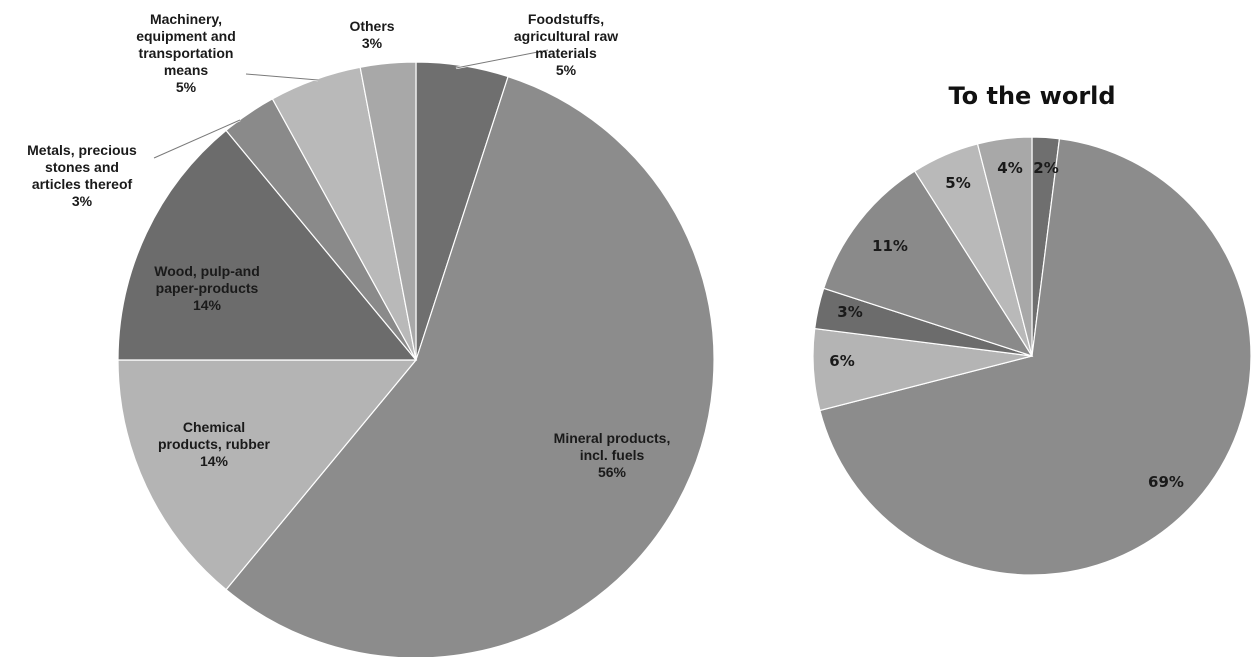 This screenshot has height=657, width=1252. I want to click on pie-labels: 2% 69% 6% 3% 11% 5% 4%, so click(1006, 325).